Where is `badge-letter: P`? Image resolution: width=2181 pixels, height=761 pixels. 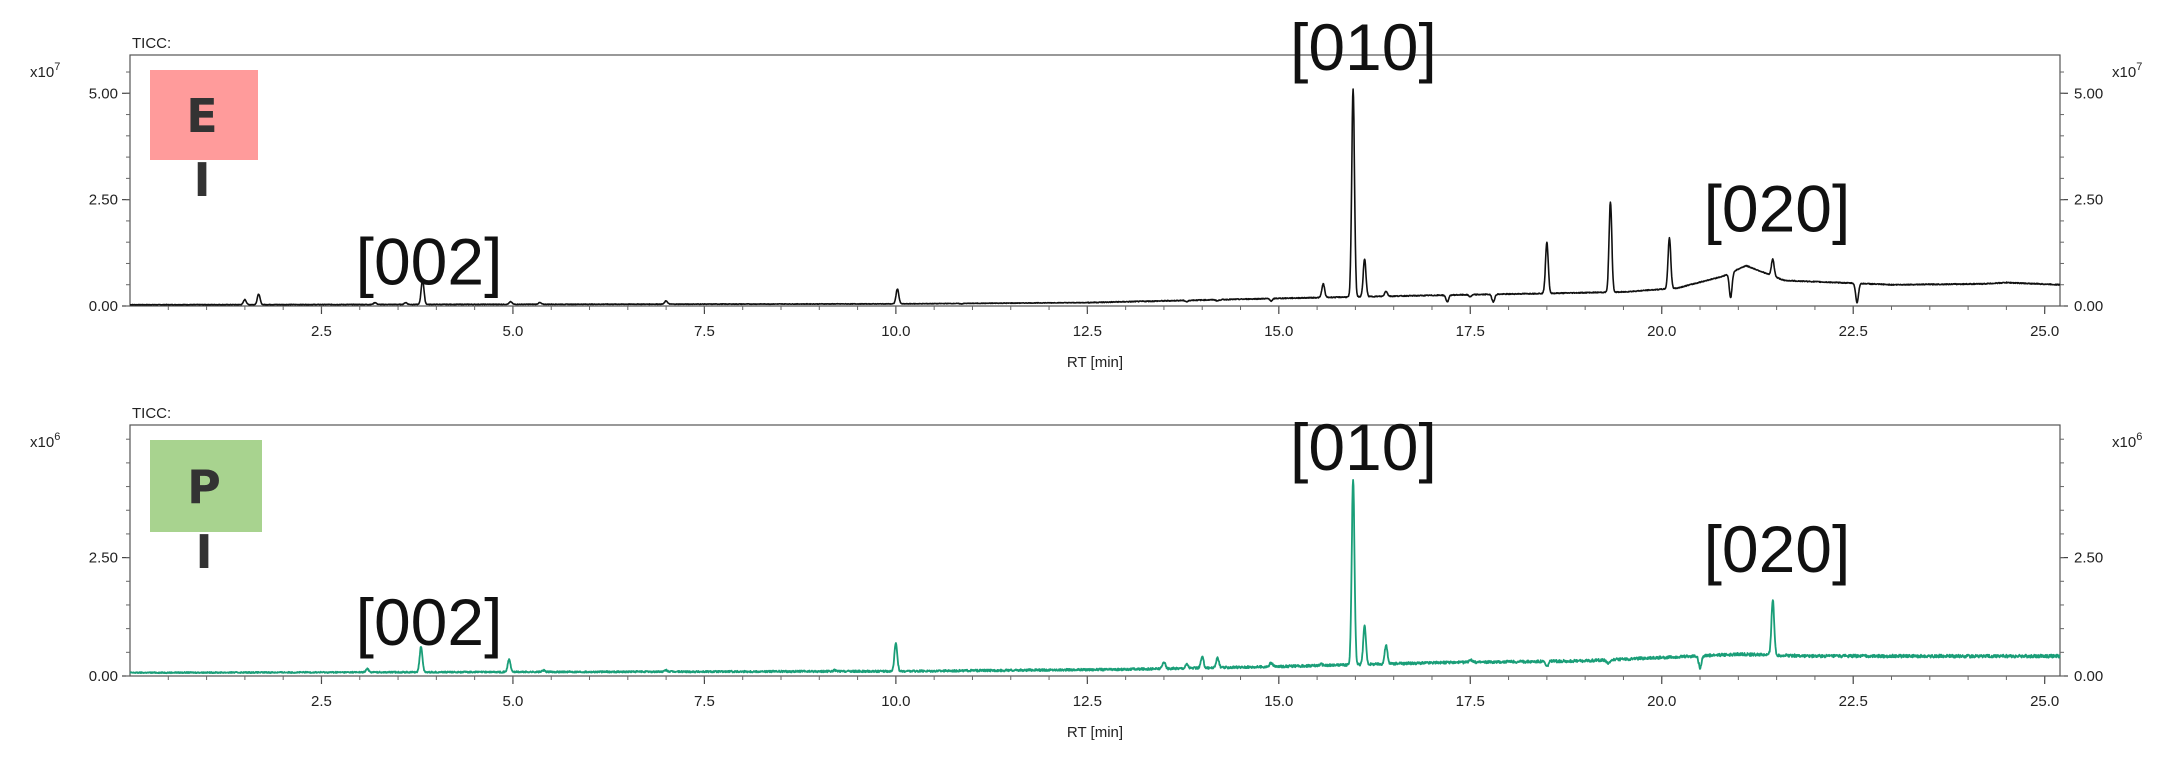
badge-letter: P is located at coordinates (204, 487).